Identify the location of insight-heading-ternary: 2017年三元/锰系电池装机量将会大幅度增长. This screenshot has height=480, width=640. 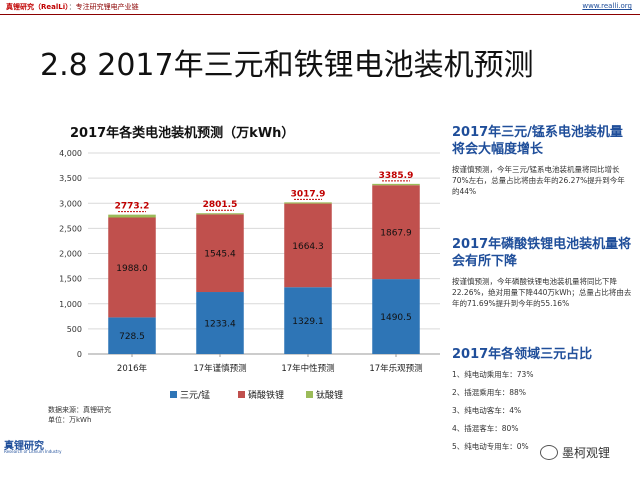
(537, 141).